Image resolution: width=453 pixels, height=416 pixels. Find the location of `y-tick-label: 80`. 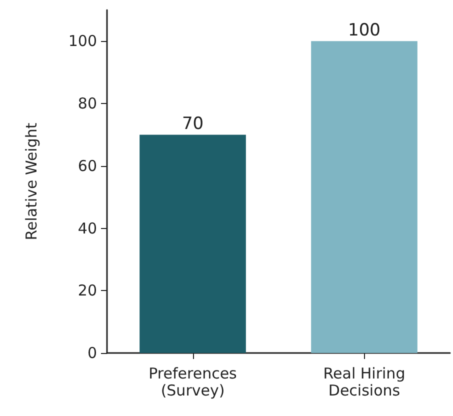

y-tick-label: 80 is located at coordinates (87, 103).